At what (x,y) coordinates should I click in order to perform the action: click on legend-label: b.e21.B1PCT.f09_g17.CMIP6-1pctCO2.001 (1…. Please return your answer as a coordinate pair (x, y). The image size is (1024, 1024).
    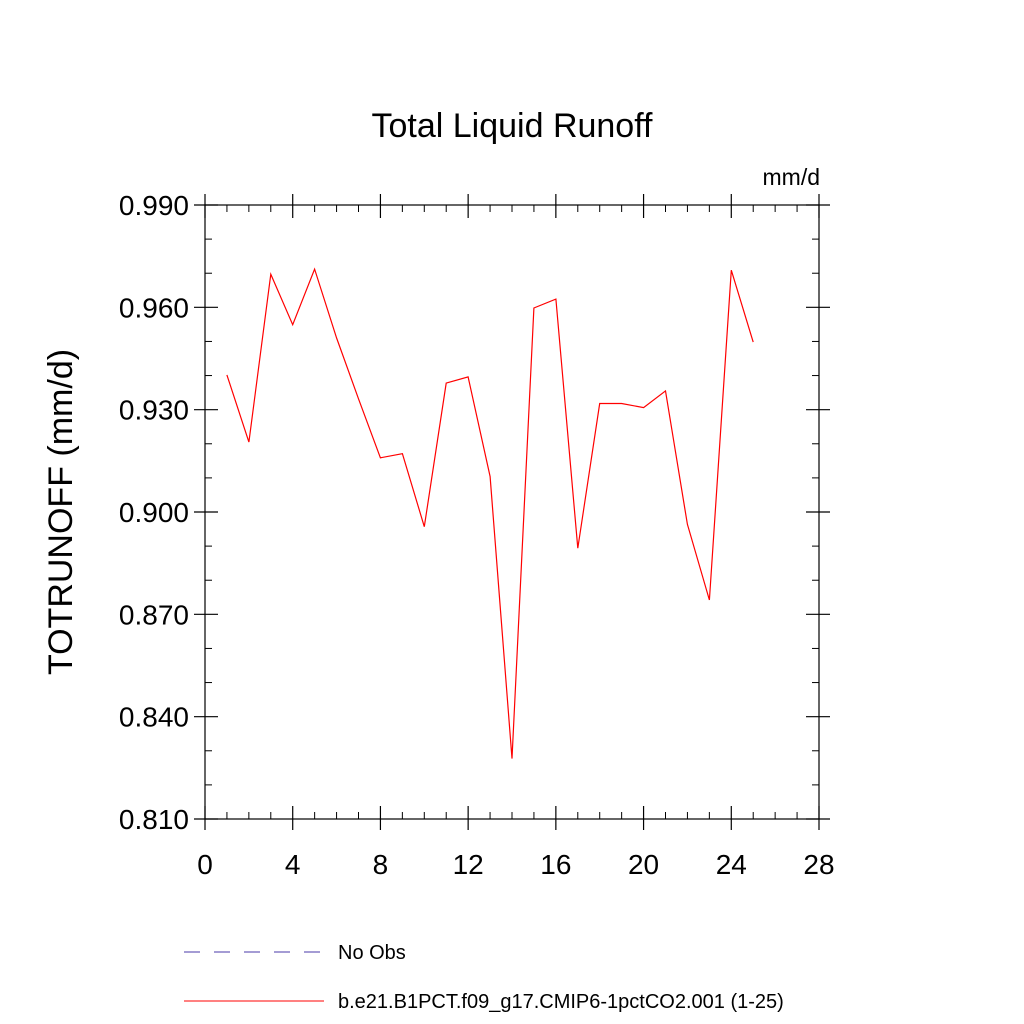
    Looking at the image, I should click on (561, 1002).